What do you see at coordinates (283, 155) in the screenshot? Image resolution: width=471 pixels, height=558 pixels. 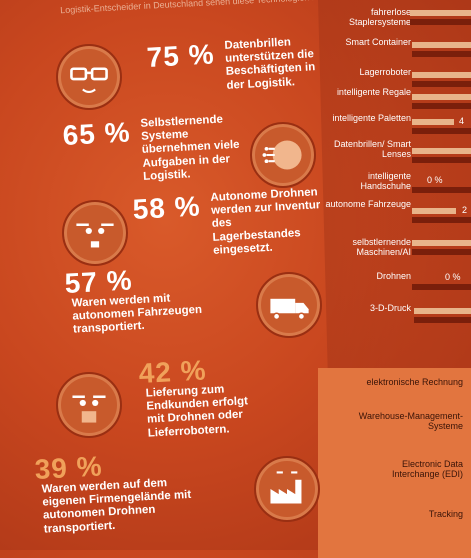 I see `brain-head-icon` at bounding box center [283, 155].